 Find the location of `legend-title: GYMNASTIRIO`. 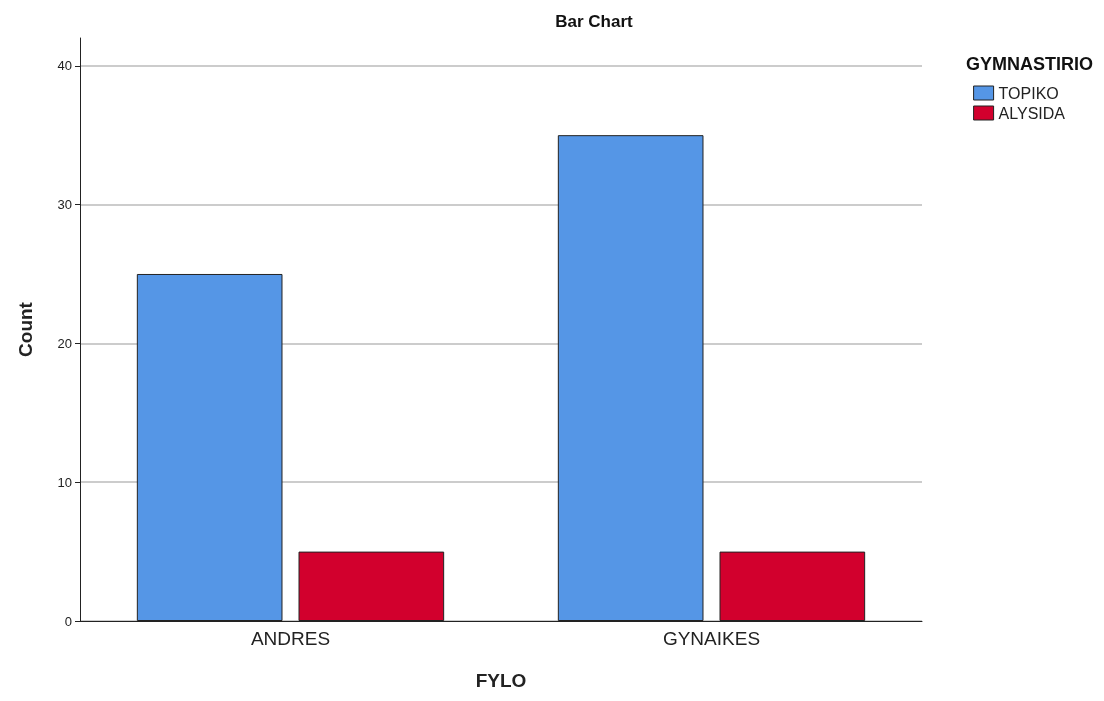

legend-title: GYMNASTIRIO is located at coordinates (1030, 64).